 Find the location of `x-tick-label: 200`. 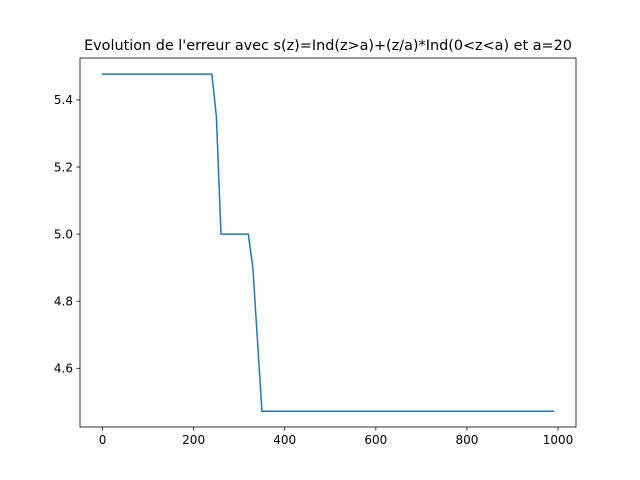

x-tick-label: 200 is located at coordinates (193, 440).